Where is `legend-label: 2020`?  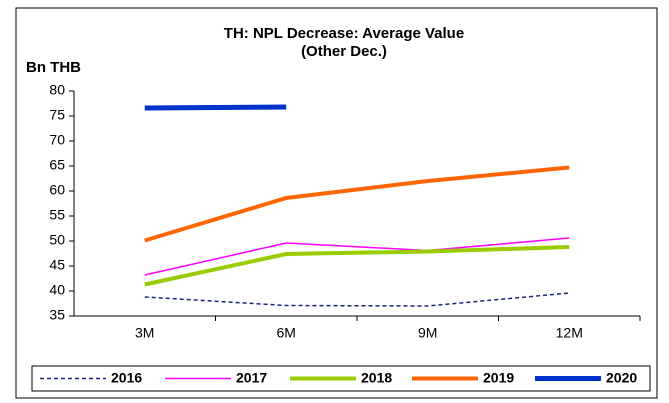 legend-label: 2020 is located at coordinates (621, 378).